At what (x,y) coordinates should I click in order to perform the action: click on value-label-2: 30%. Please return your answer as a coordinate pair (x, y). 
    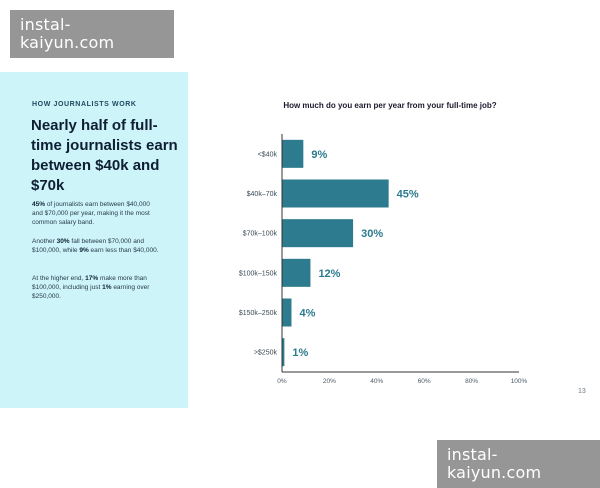
    Looking at the image, I should click on (372, 234).